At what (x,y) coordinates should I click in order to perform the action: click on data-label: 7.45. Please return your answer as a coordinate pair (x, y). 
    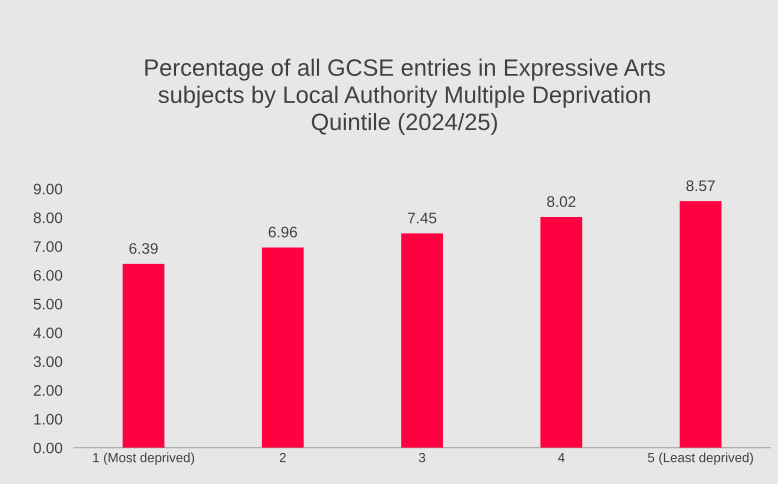
    Looking at the image, I should click on (422, 218).